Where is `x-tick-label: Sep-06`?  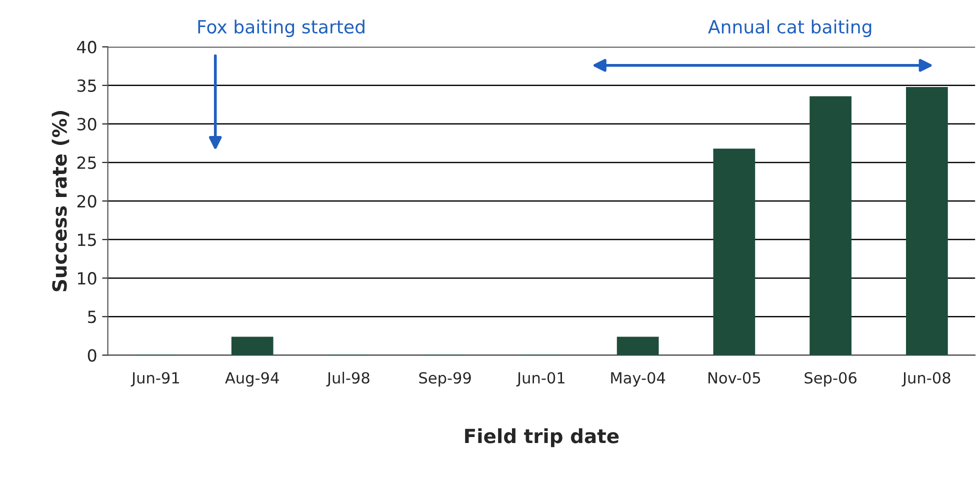
x-tick-label: Sep-06 is located at coordinates (830, 379).